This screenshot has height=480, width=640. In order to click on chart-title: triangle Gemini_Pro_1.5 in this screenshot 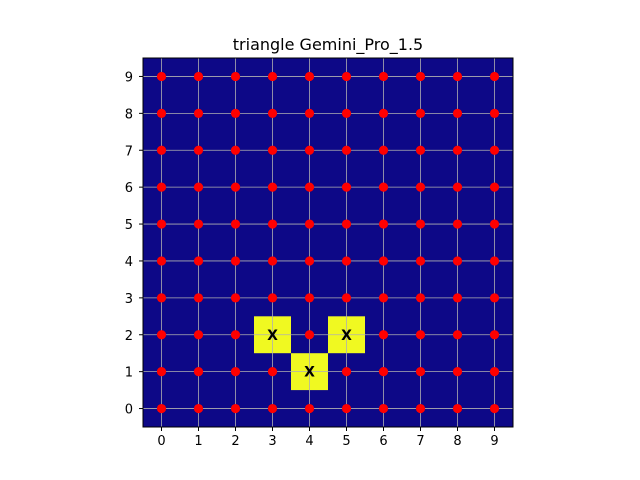, I will do `click(328, 45)`.